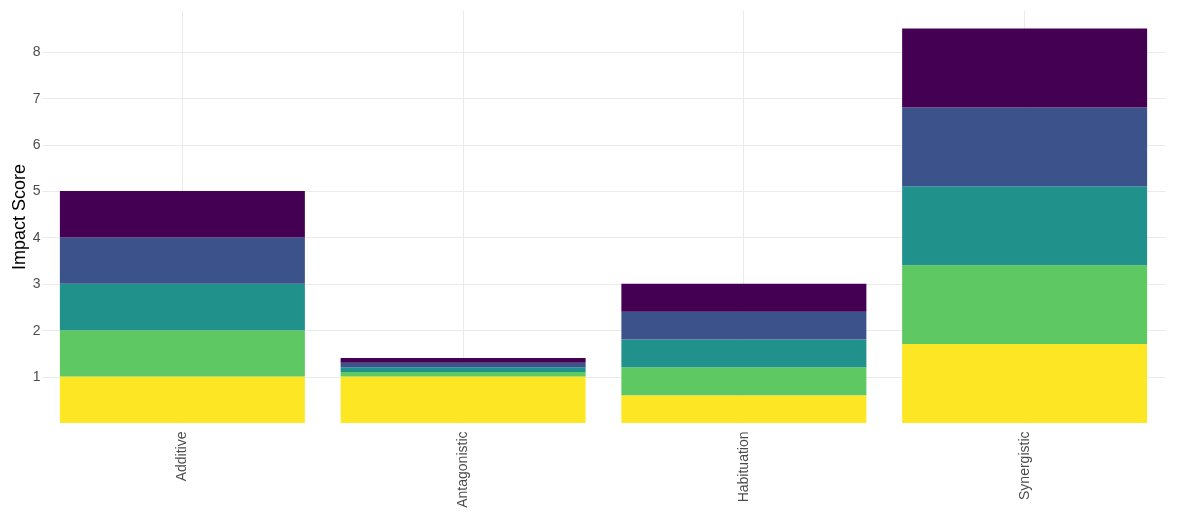  What do you see at coordinates (36, 376) in the screenshot?
I see `y-tick-label: 1` at bounding box center [36, 376].